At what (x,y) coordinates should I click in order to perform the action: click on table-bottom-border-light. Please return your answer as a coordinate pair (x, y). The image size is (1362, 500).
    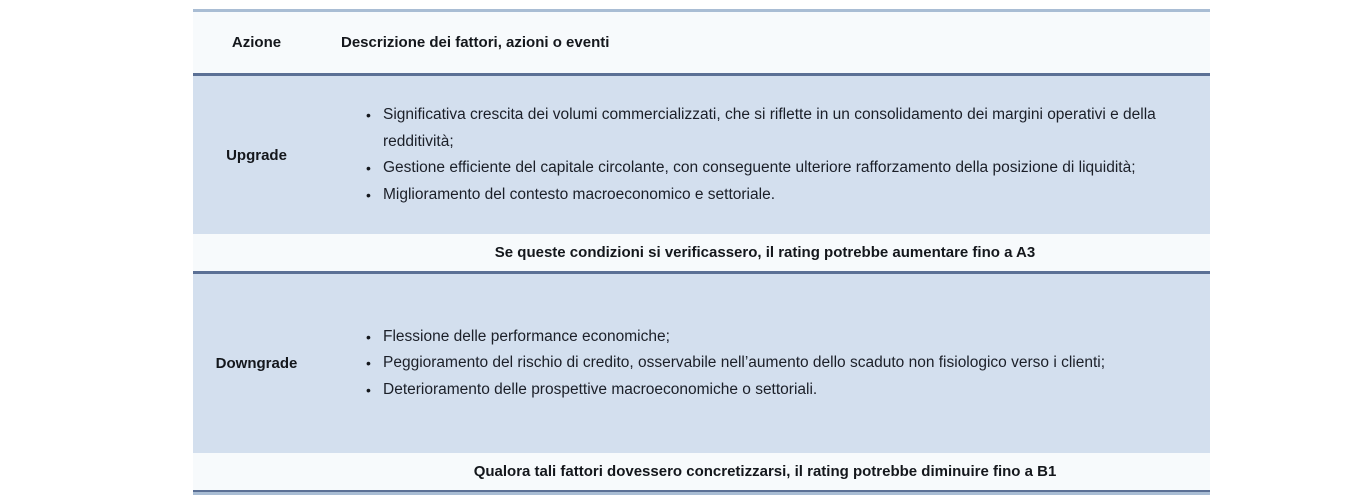
    Looking at the image, I should click on (701, 493).